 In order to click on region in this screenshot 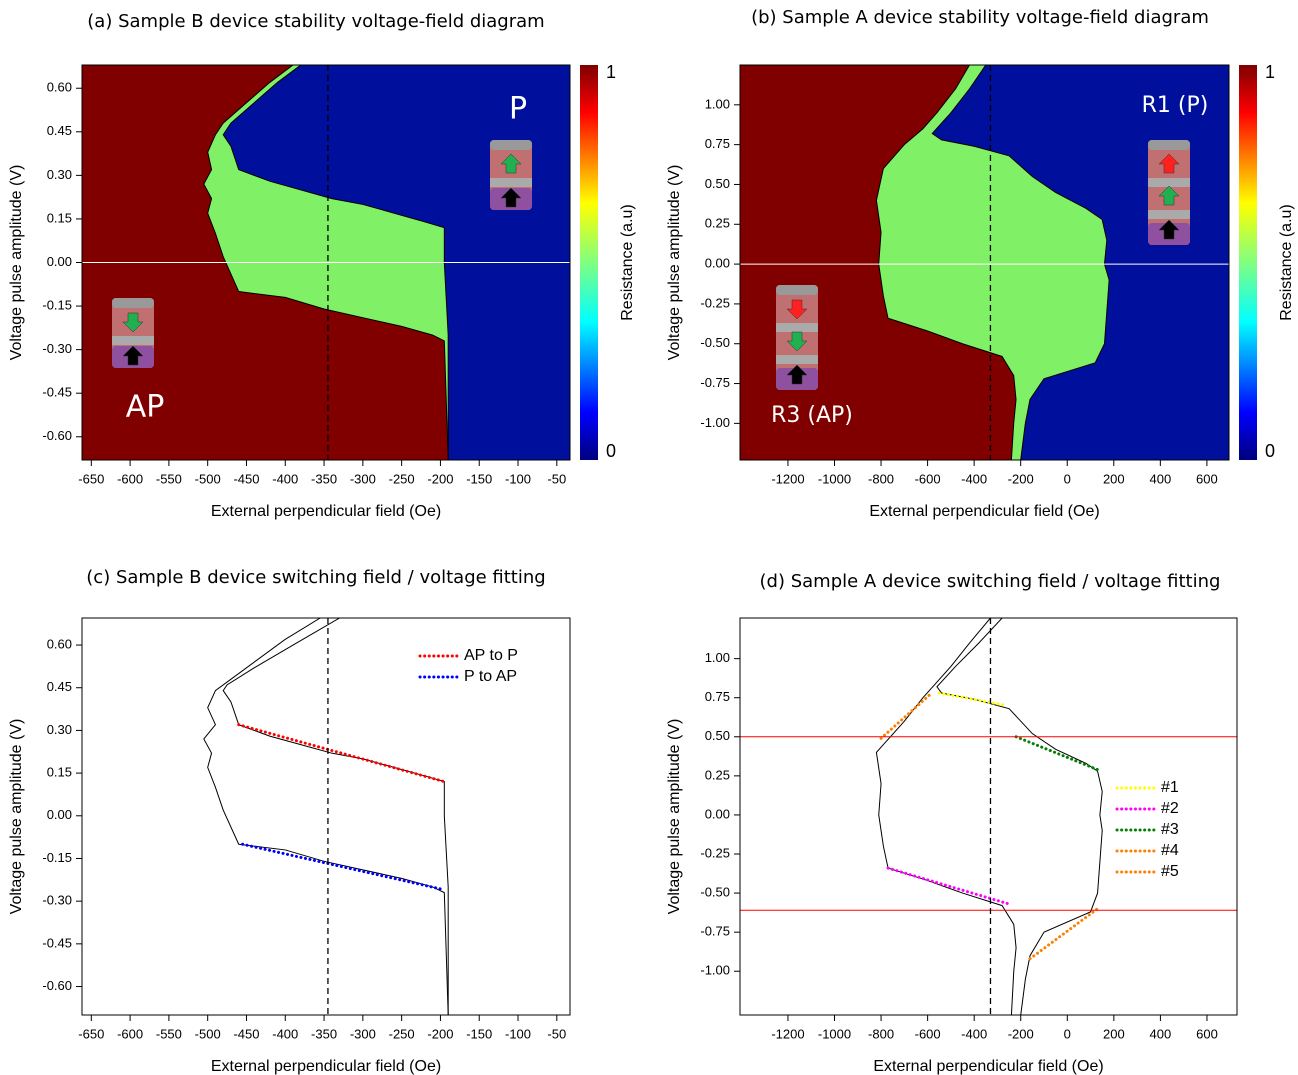, I will do `click(396, 262)`.